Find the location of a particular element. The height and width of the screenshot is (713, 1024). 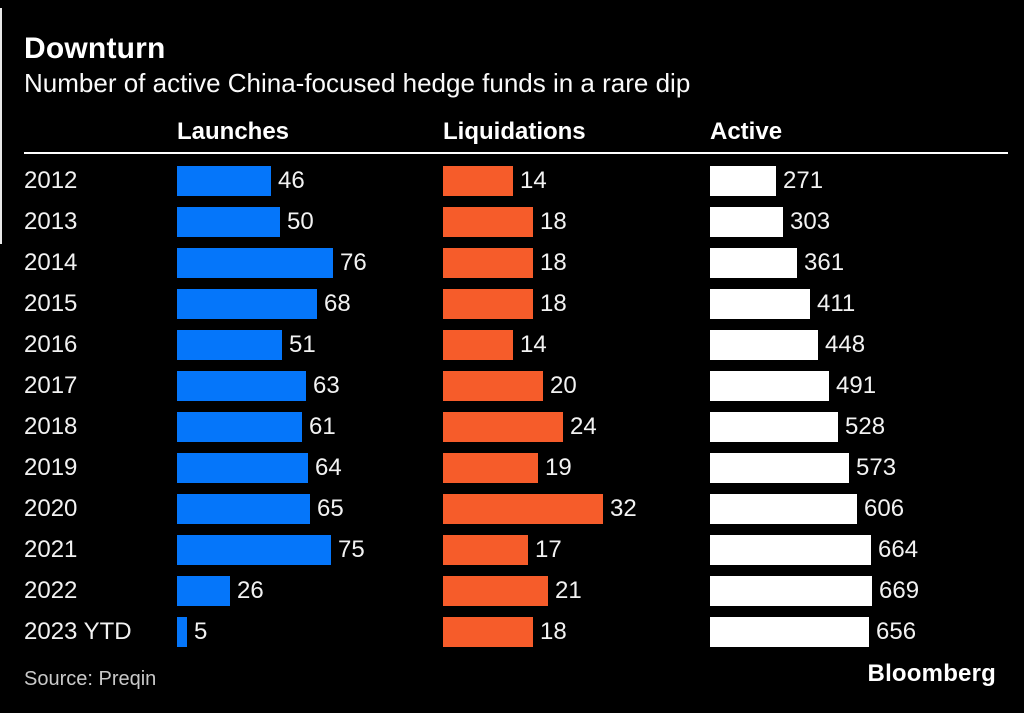

row-year-label: 2013 is located at coordinates (51, 221).